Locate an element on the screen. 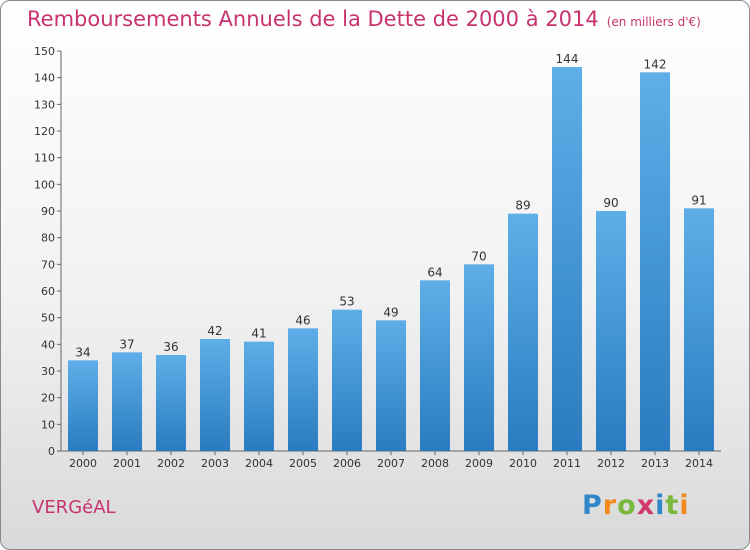  proxiti-logo: Proxiti is located at coordinates (636, 505).